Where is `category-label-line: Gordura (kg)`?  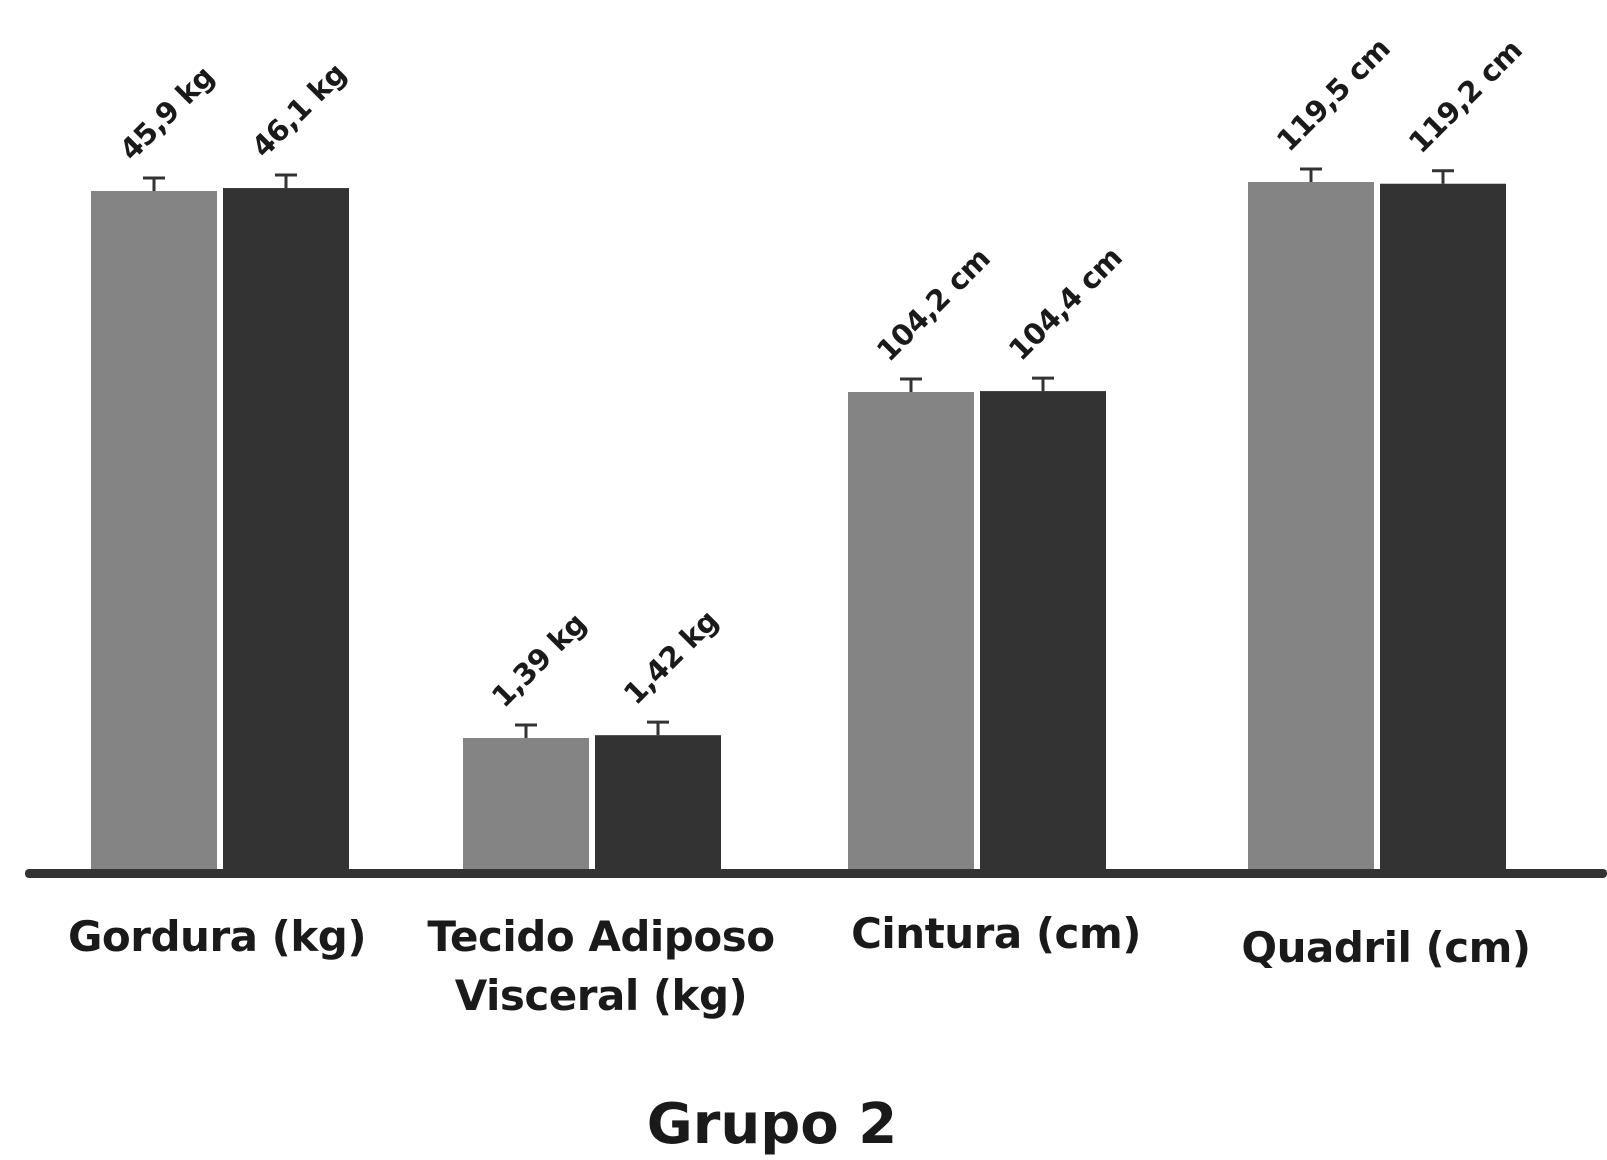
category-label-line: Gordura (kg) is located at coordinates (217, 936).